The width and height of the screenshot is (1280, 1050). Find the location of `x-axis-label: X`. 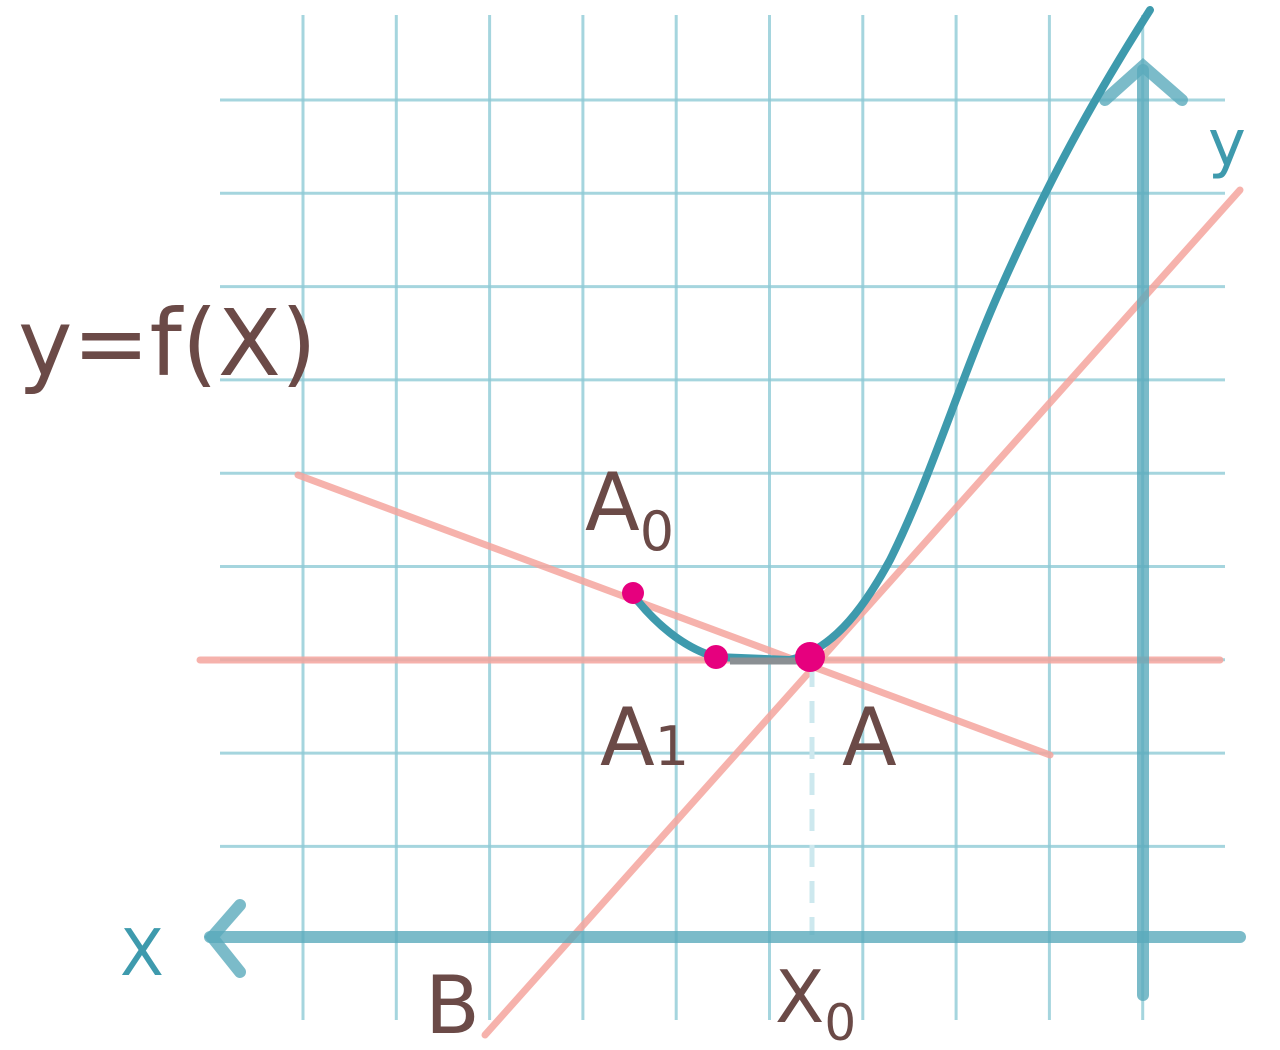

x-axis-label: X is located at coordinates (142, 954).